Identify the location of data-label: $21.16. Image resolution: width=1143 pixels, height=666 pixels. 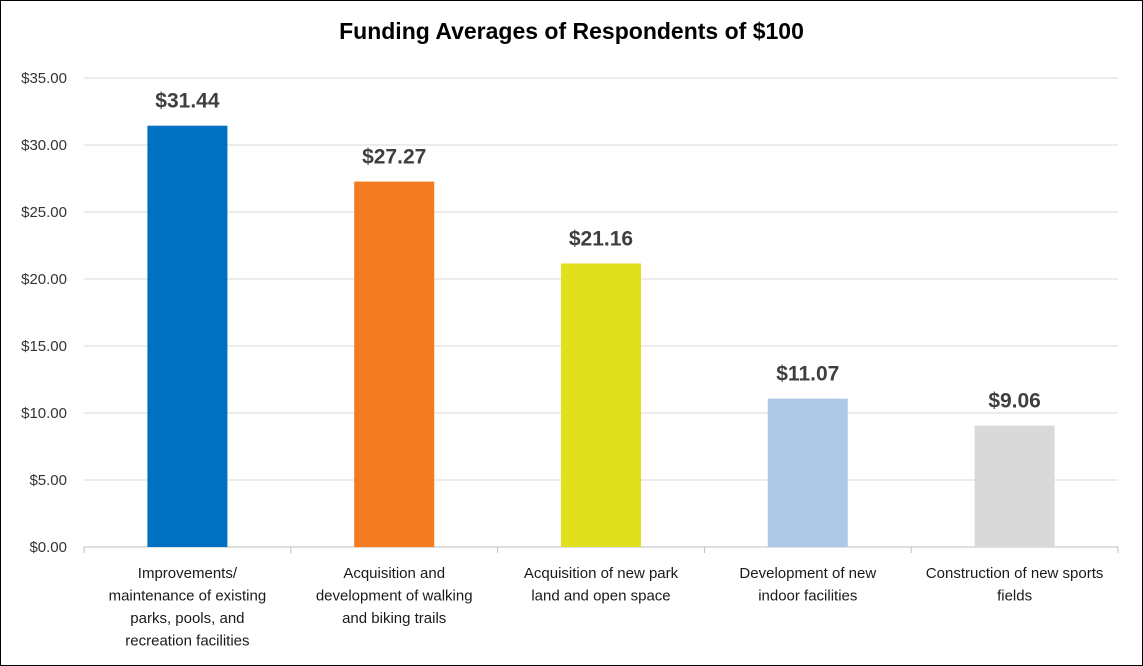
(601, 238).